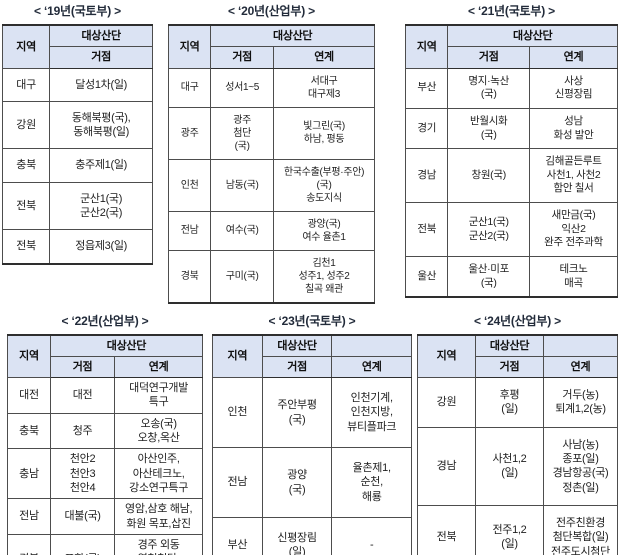  What do you see at coordinates (101, 165) in the screenshot?
I see `base-cell: 충주제1(일)` at bounding box center [101, 165].